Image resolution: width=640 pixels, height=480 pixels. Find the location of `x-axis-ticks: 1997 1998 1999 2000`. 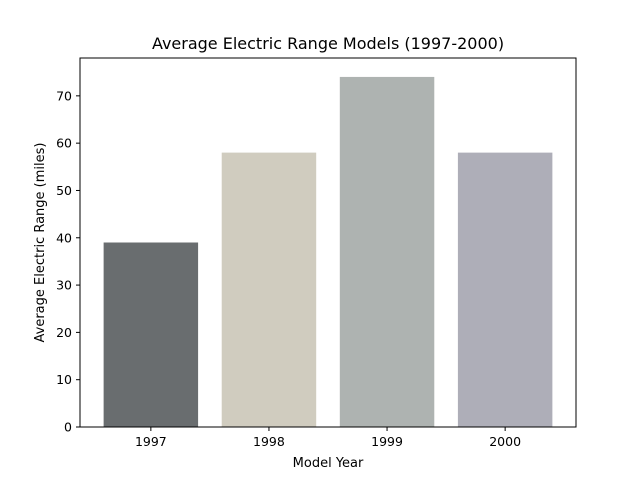

x-axis-ticks: 1997 1998 1999 2000 is located at coordinates (328, 438).